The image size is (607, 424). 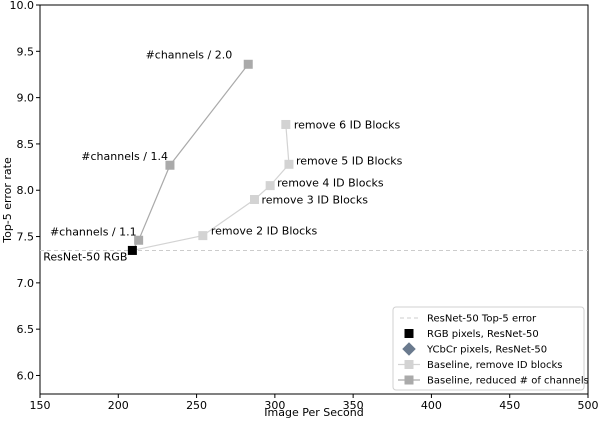 I want to click on y-axis-label: Top-5 error rate, so click(x=7, y=200).